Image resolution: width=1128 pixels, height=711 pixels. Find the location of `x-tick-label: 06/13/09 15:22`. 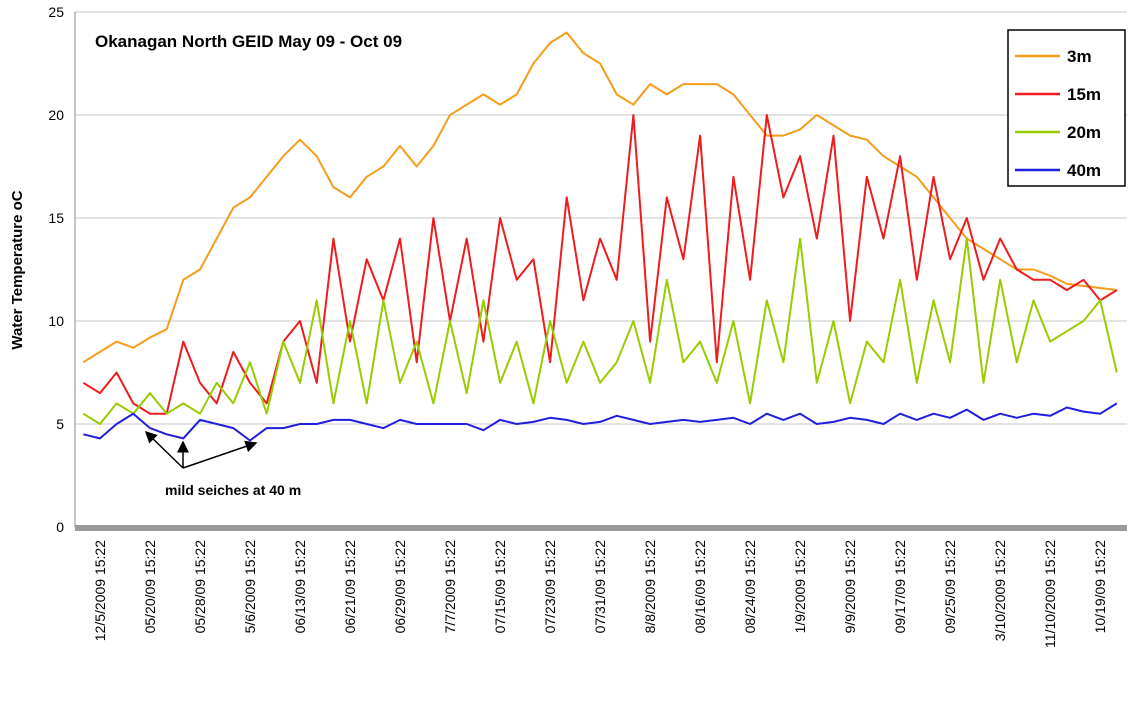

x-tick-label: 06/13/09 15:22 is located at coordinates (300, 587).